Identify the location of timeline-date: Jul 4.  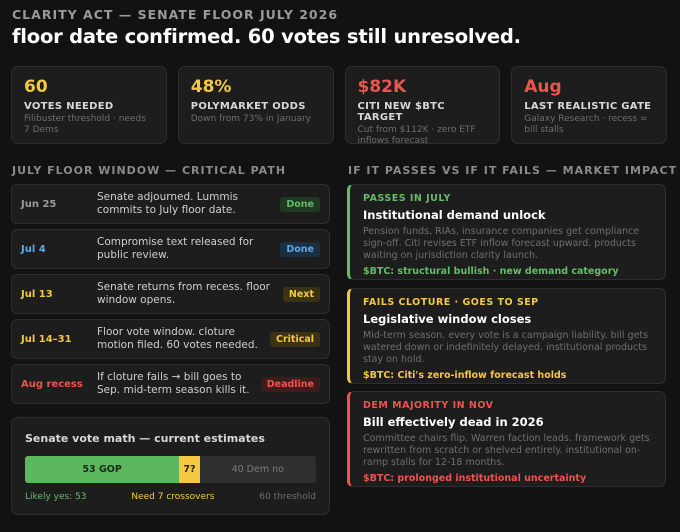
(33, 249).